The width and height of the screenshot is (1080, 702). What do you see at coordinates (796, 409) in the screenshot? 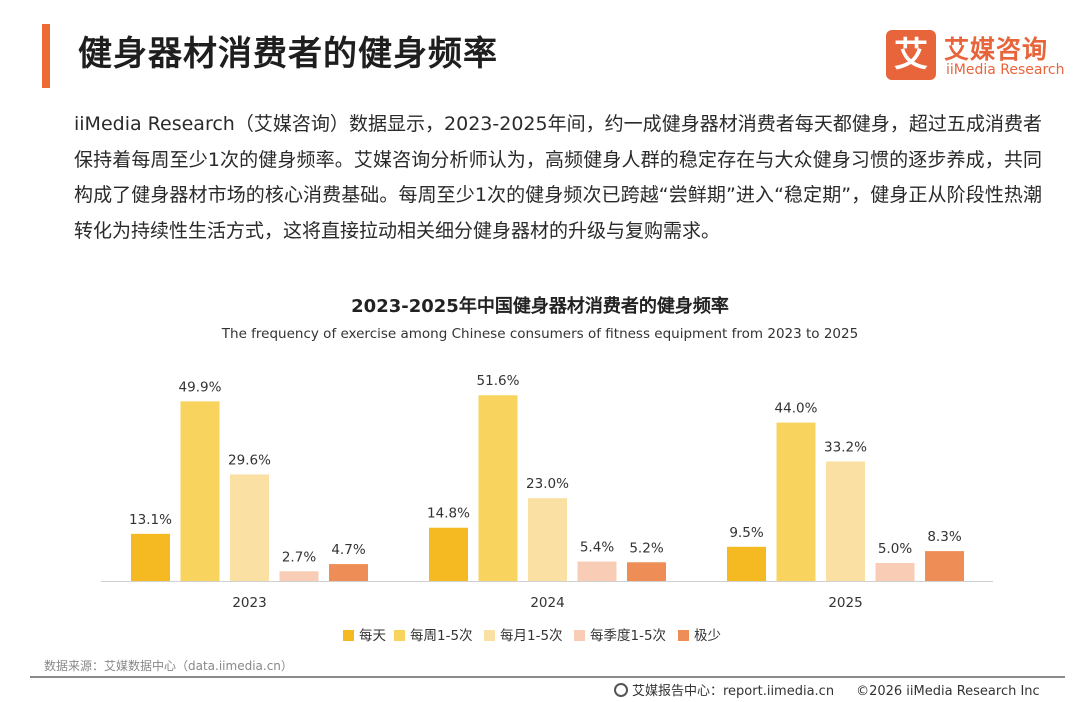
I see `data-label-2025-1: 44.0%` at bounding box center [796, 409].